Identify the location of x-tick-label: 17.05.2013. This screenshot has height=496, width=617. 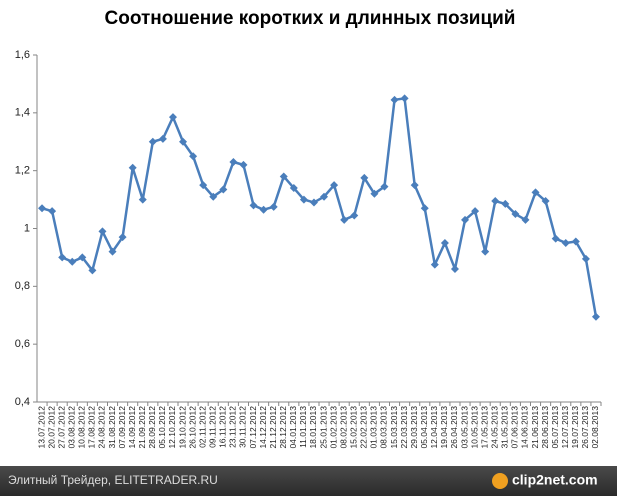
(484, 427).